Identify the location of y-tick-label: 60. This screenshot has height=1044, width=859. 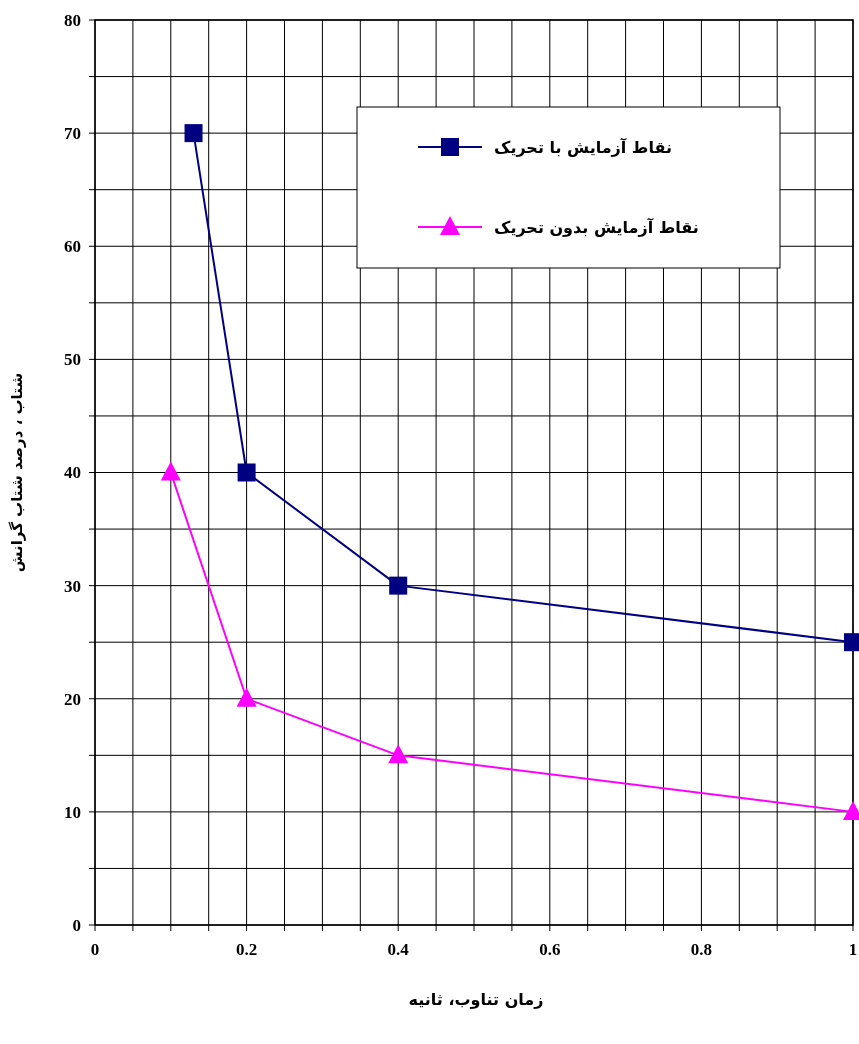
(72, 247).